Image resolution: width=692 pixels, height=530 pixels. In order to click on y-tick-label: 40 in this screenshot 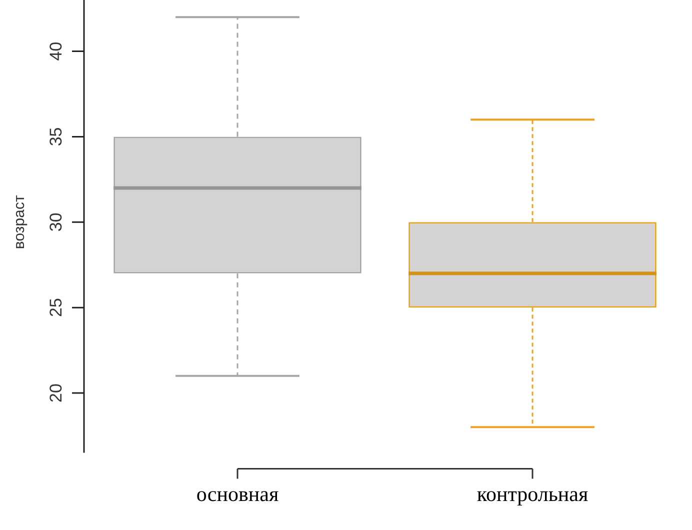, I will do `click(56, 51)`.